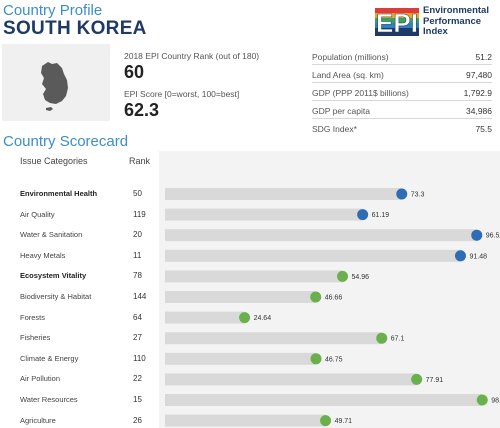  Describe the element at coordinates (479, 111) in the screenshot. I see `stat-value: 34,986` at that location.